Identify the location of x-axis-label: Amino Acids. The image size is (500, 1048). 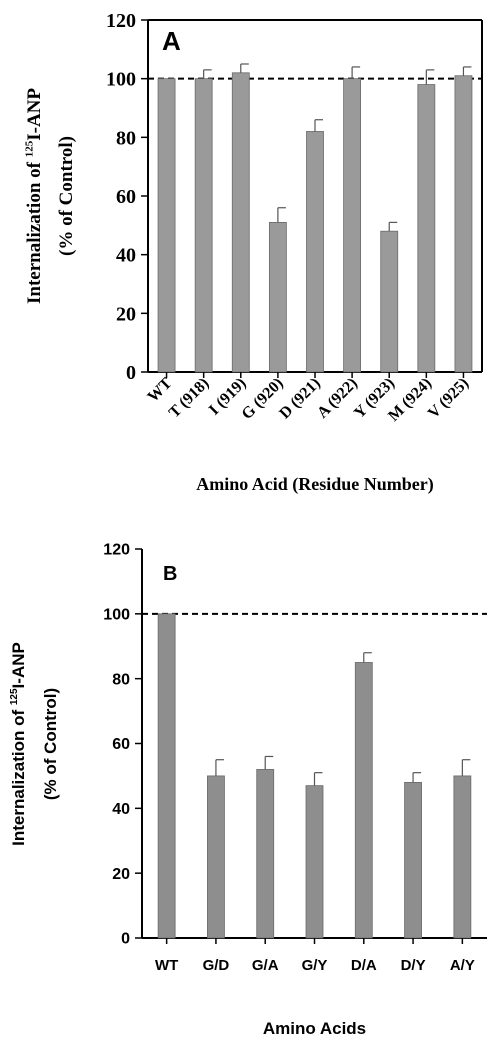
(314, 1028).